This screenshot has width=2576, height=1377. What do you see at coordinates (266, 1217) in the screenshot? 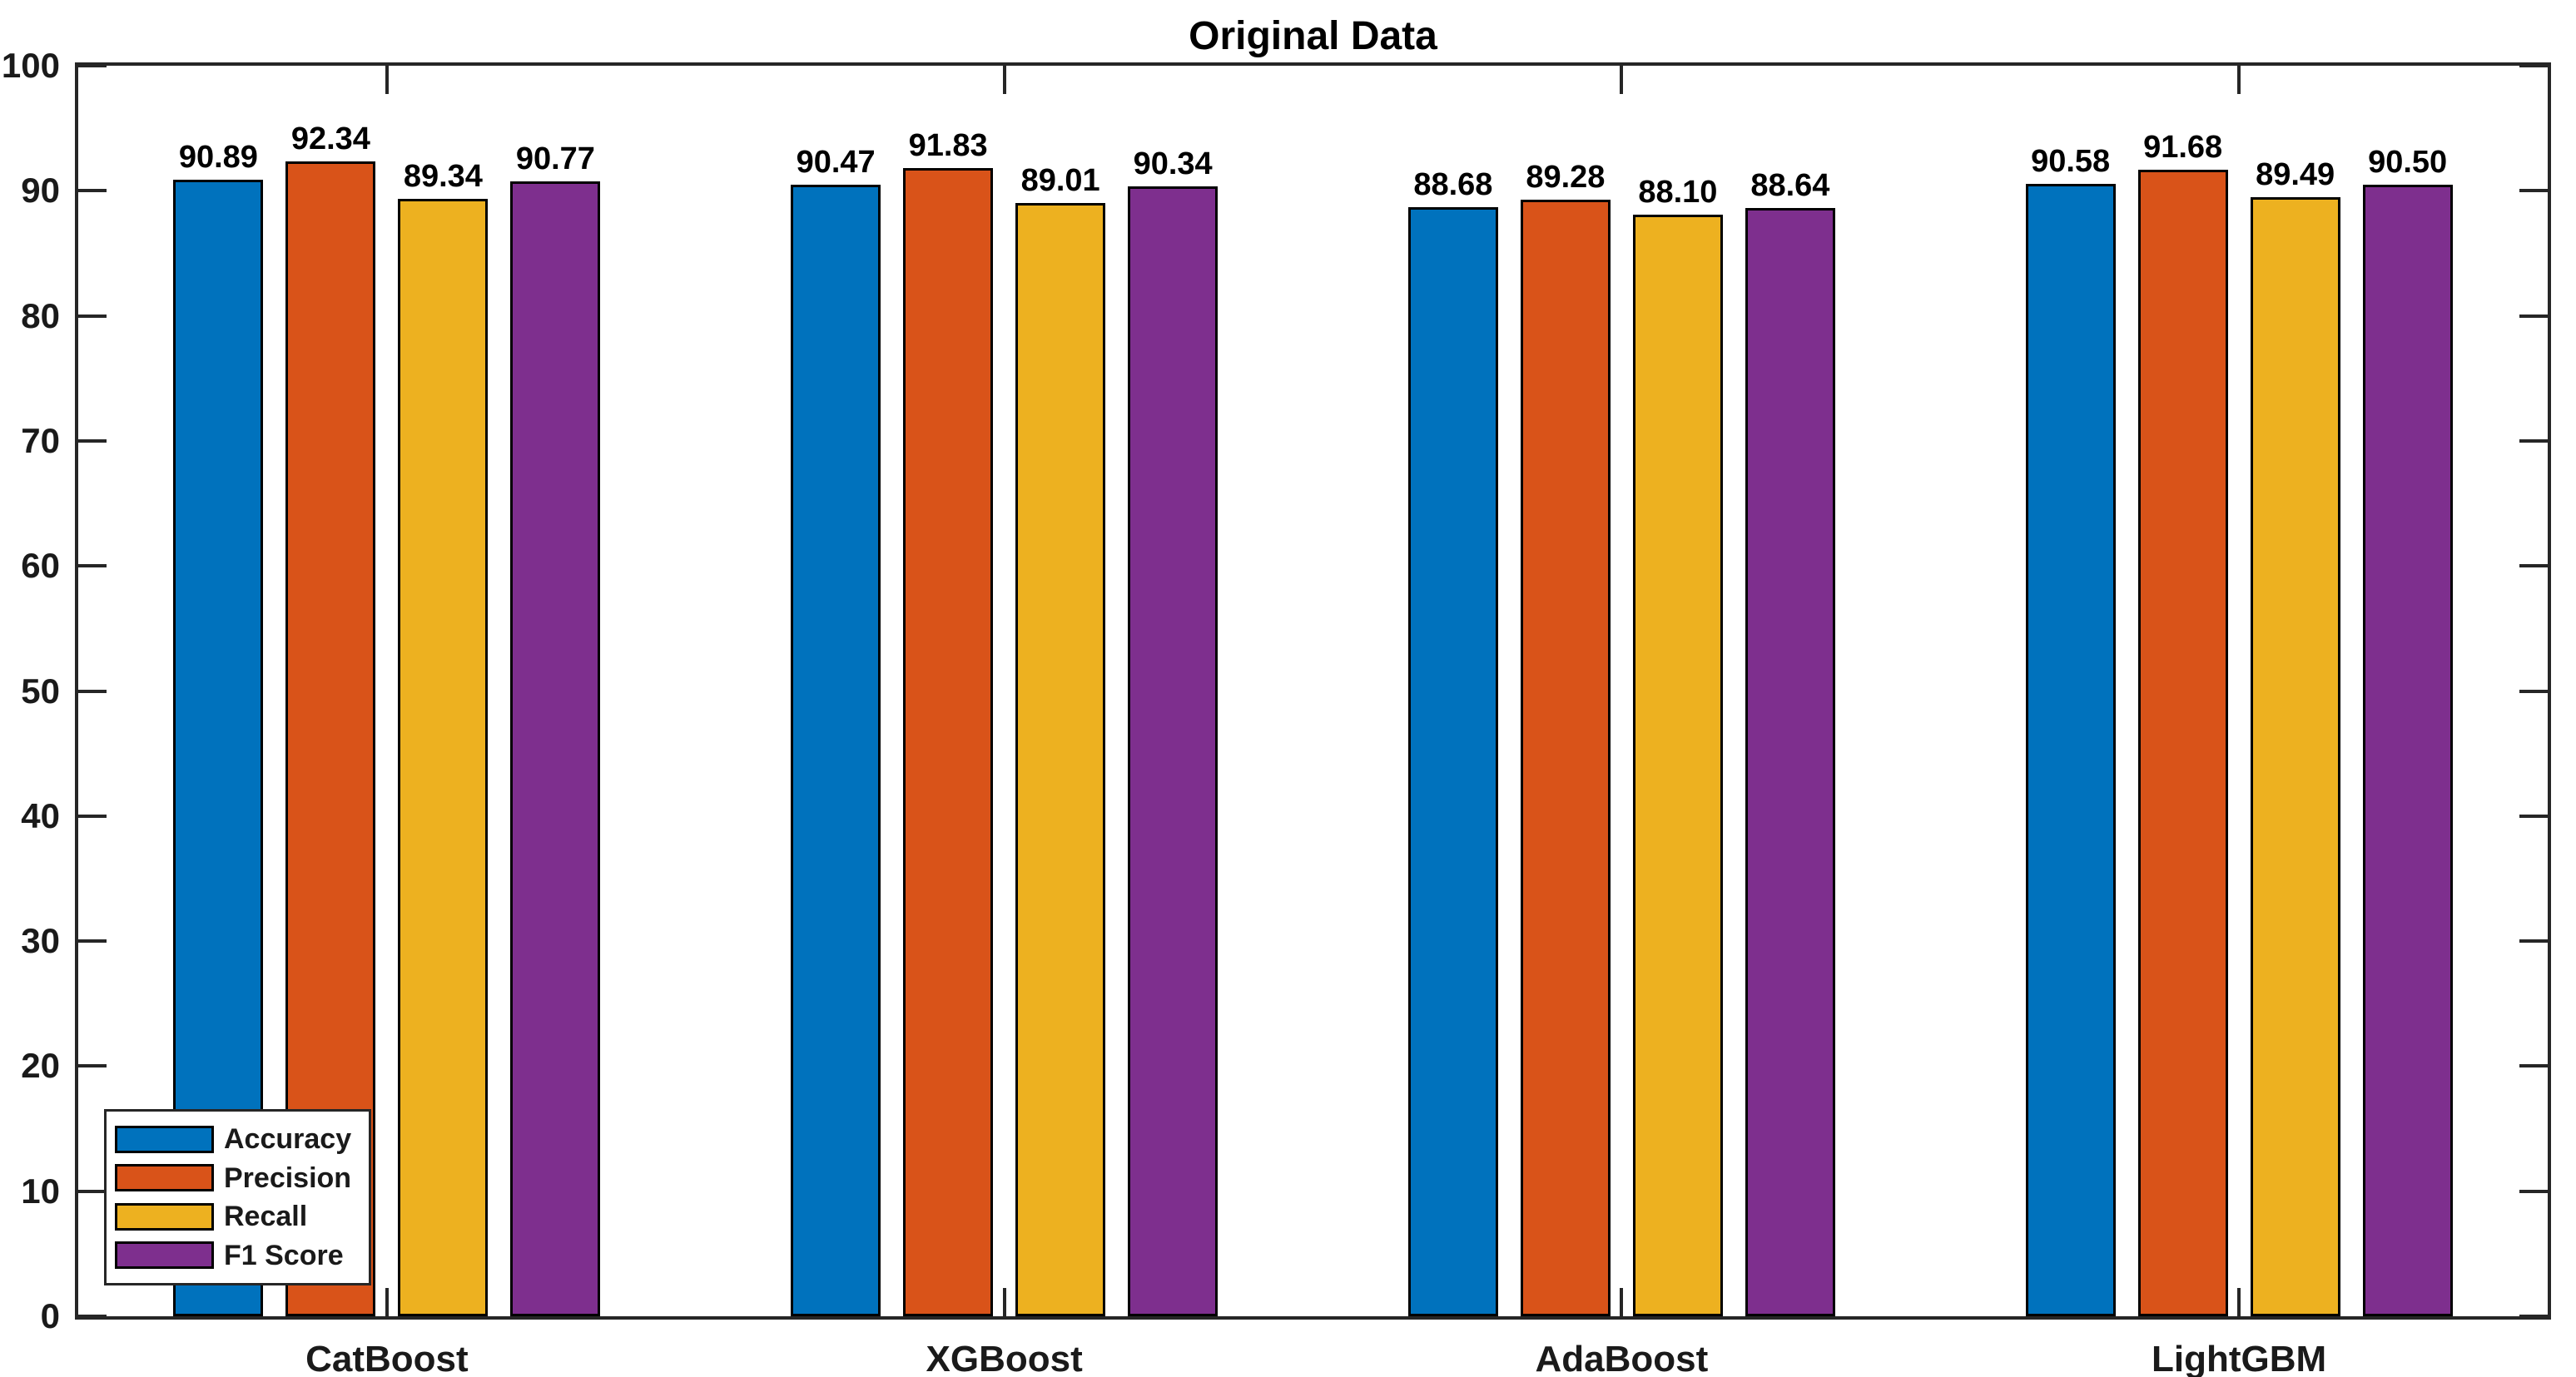
I see `legend-label: Recall` at bounding box center [266, 1217].